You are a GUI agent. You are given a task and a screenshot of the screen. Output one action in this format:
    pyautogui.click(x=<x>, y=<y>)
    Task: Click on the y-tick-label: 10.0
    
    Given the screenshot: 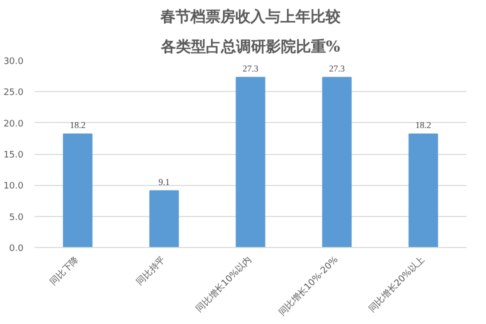 What is the action you would take?
    pyautogui.click(x=13, y=187)
    